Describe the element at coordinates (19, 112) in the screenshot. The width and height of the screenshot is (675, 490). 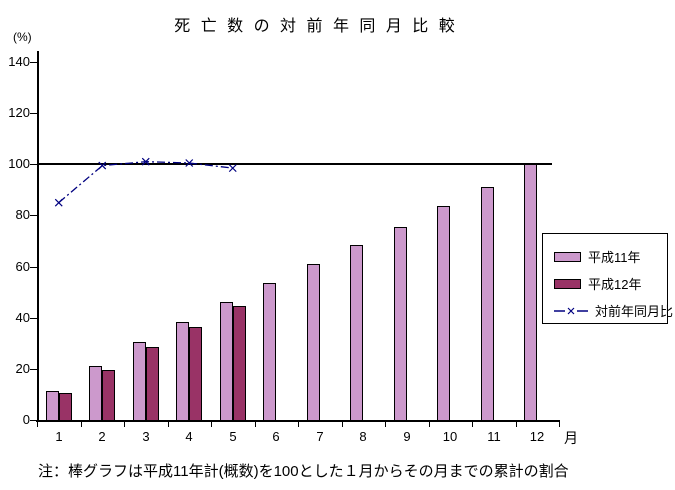
I see `y-axis-tick-label: 120` at that location.